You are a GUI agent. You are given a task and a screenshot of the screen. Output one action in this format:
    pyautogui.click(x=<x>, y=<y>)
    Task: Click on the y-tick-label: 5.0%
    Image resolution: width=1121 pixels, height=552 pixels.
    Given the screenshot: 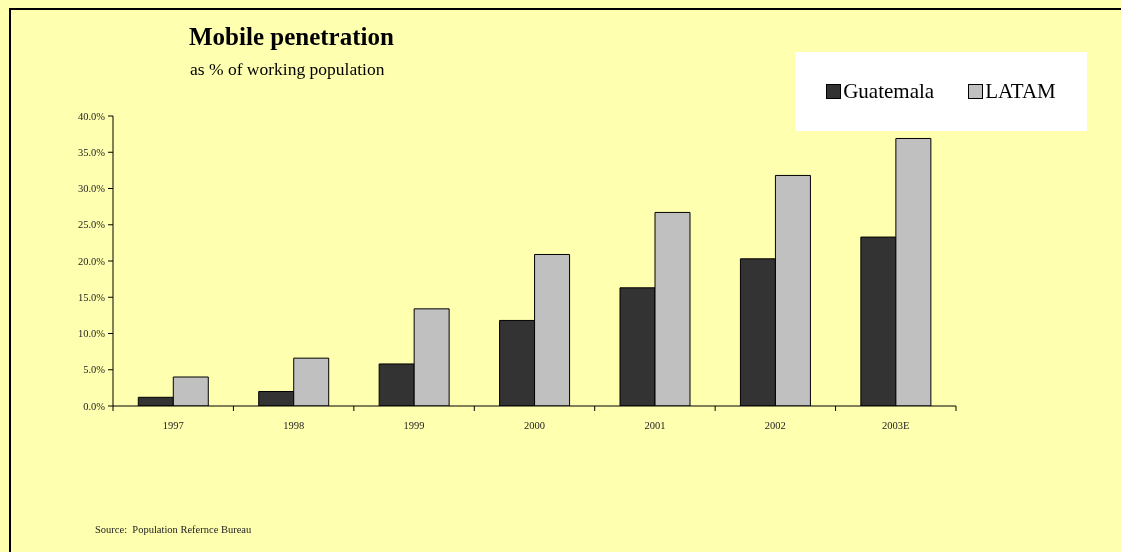 What is the action you would take?
    pyautogui.click(x=94, y=370)
    